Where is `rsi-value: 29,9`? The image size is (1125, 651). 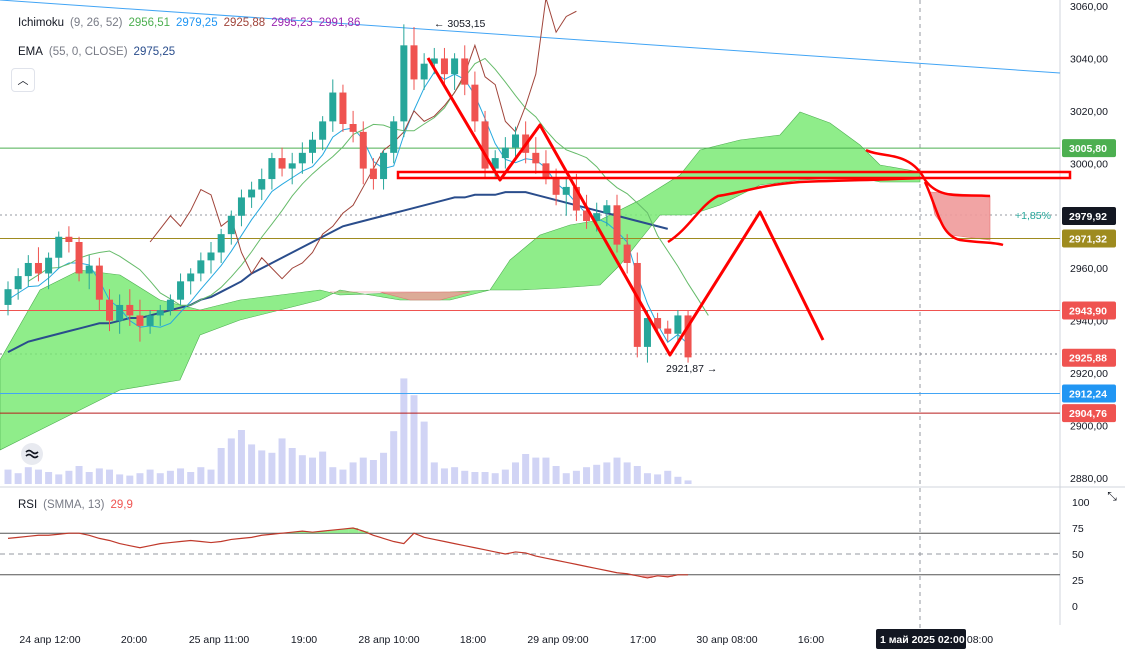
rsi-value: 29,9 is located at coordinates (121, 505).